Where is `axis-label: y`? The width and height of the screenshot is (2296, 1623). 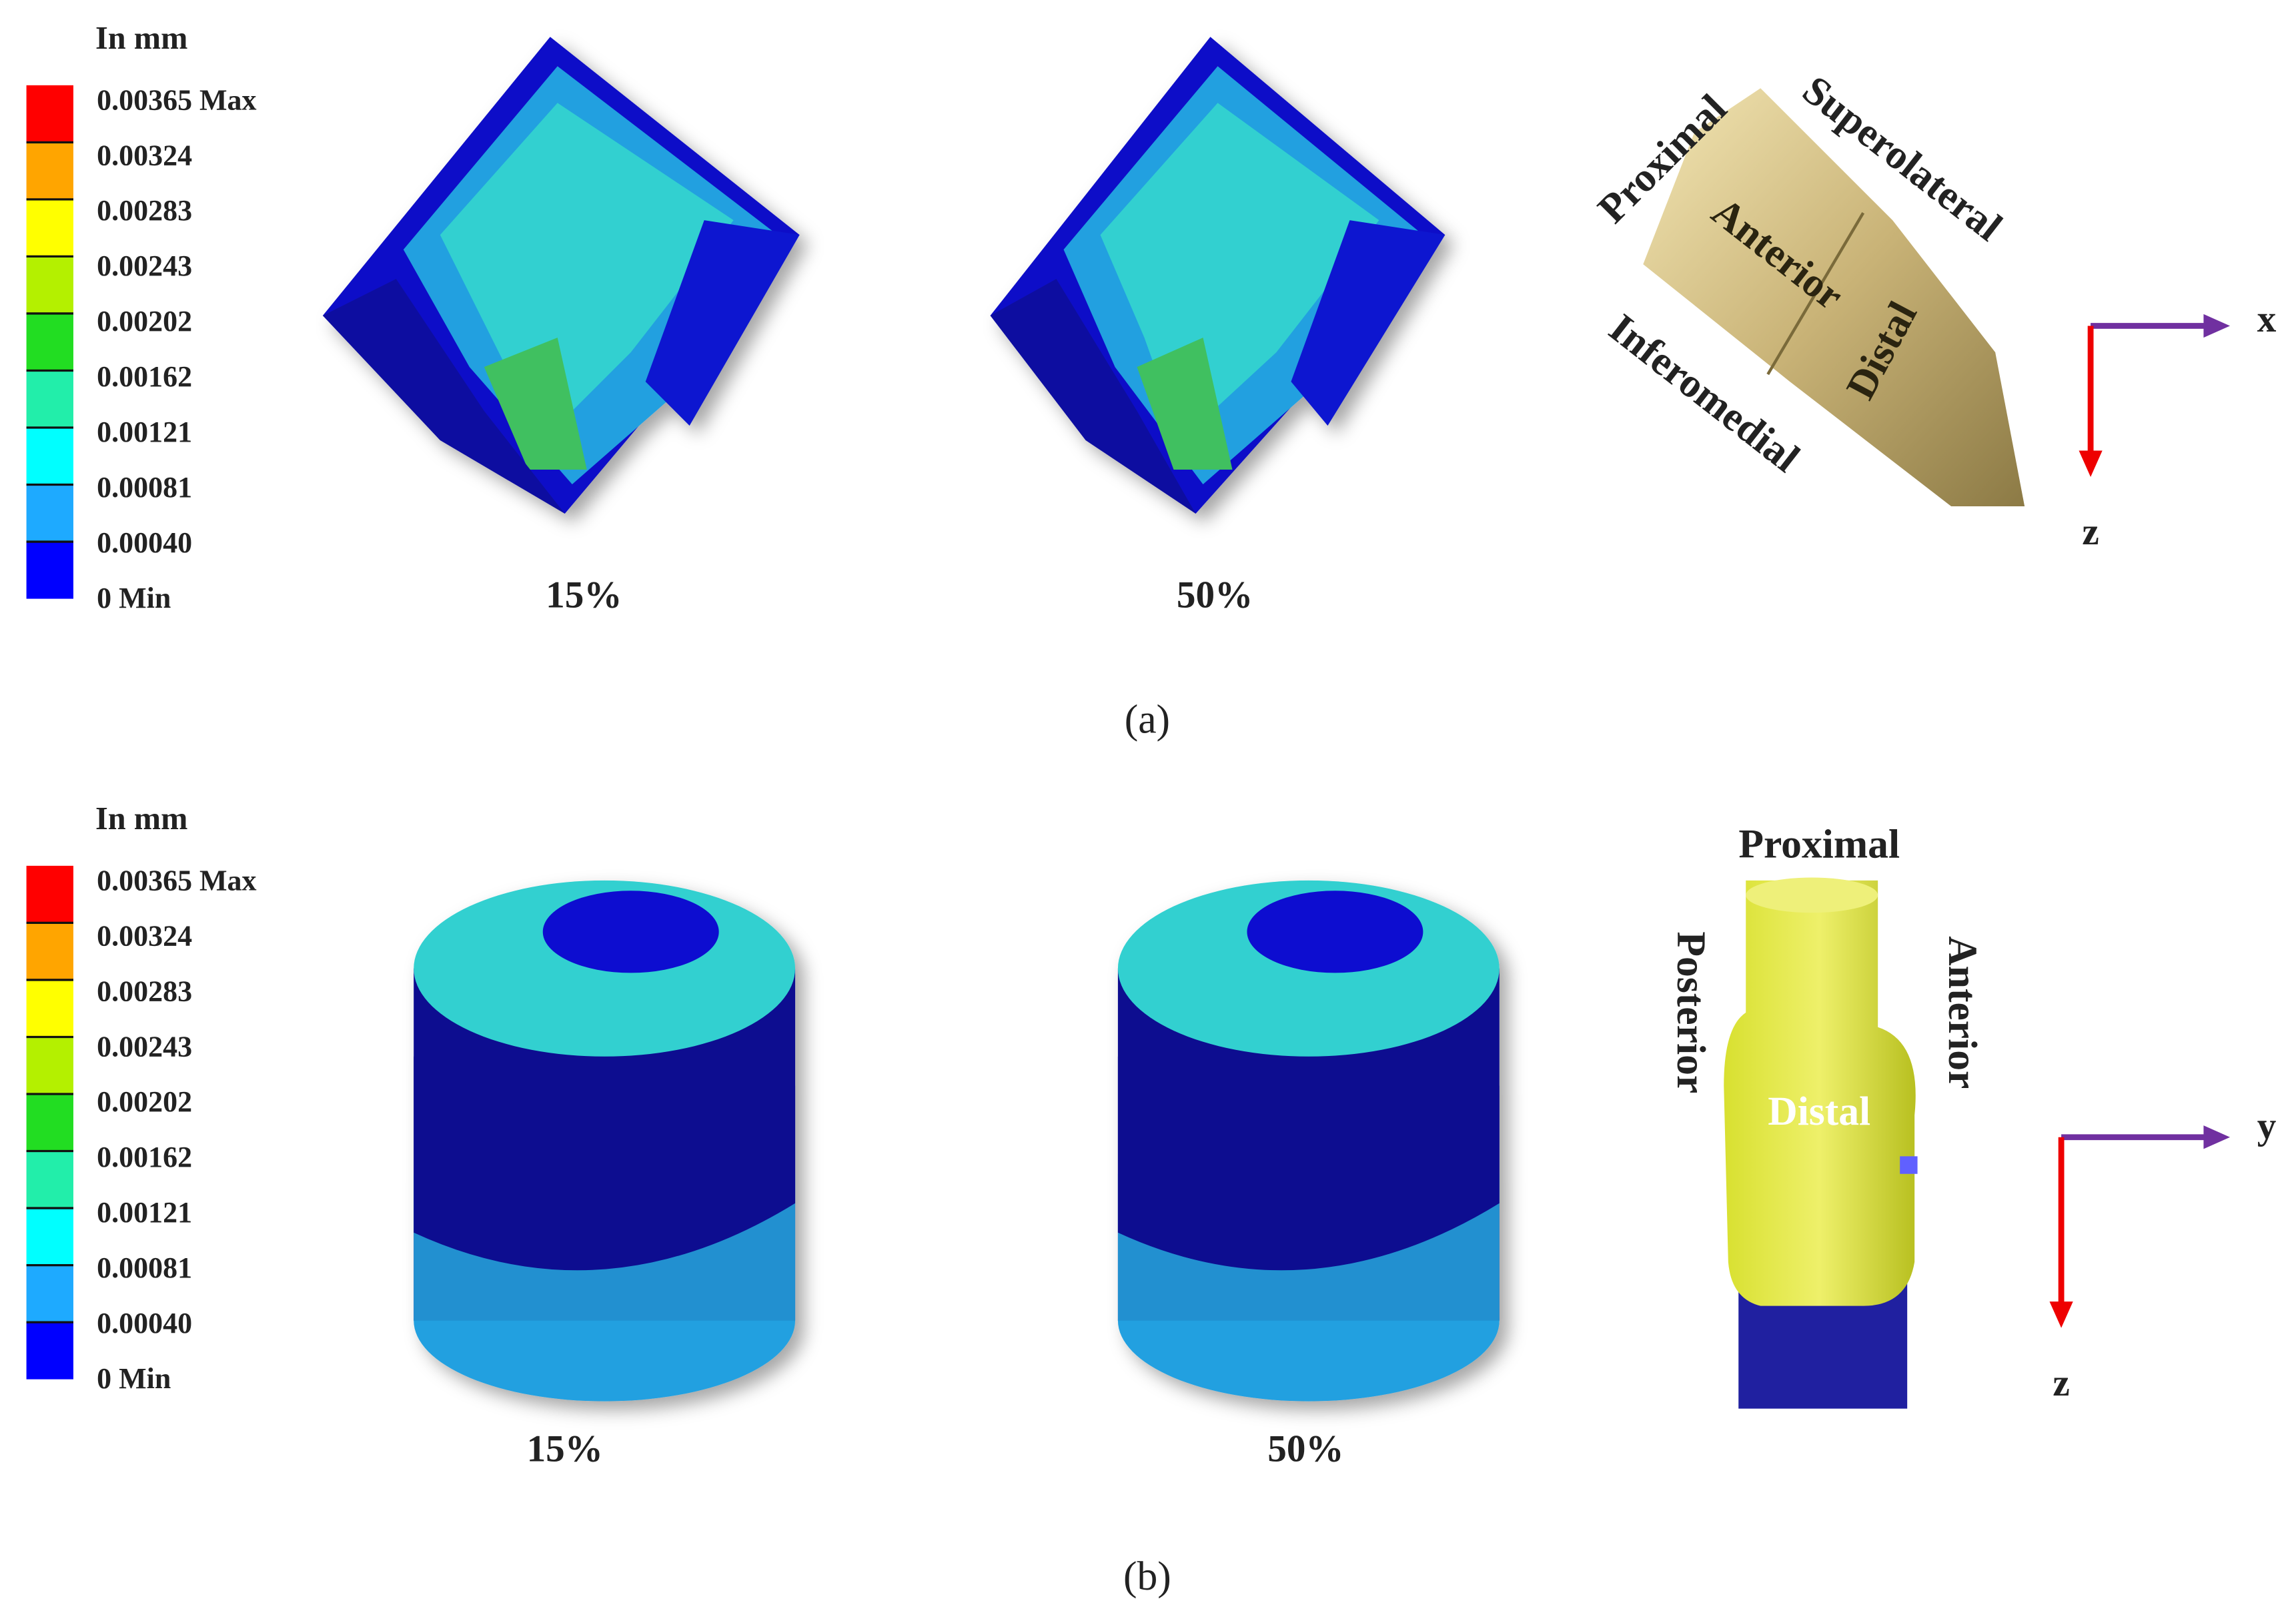 axis-label: y is located at coordinates (2267, 1126).